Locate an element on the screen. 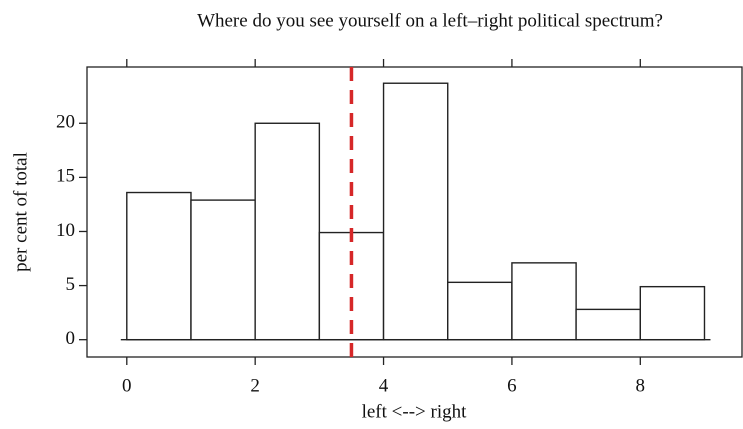  y-tick-label: 15 is located at coordinates (65, 176).